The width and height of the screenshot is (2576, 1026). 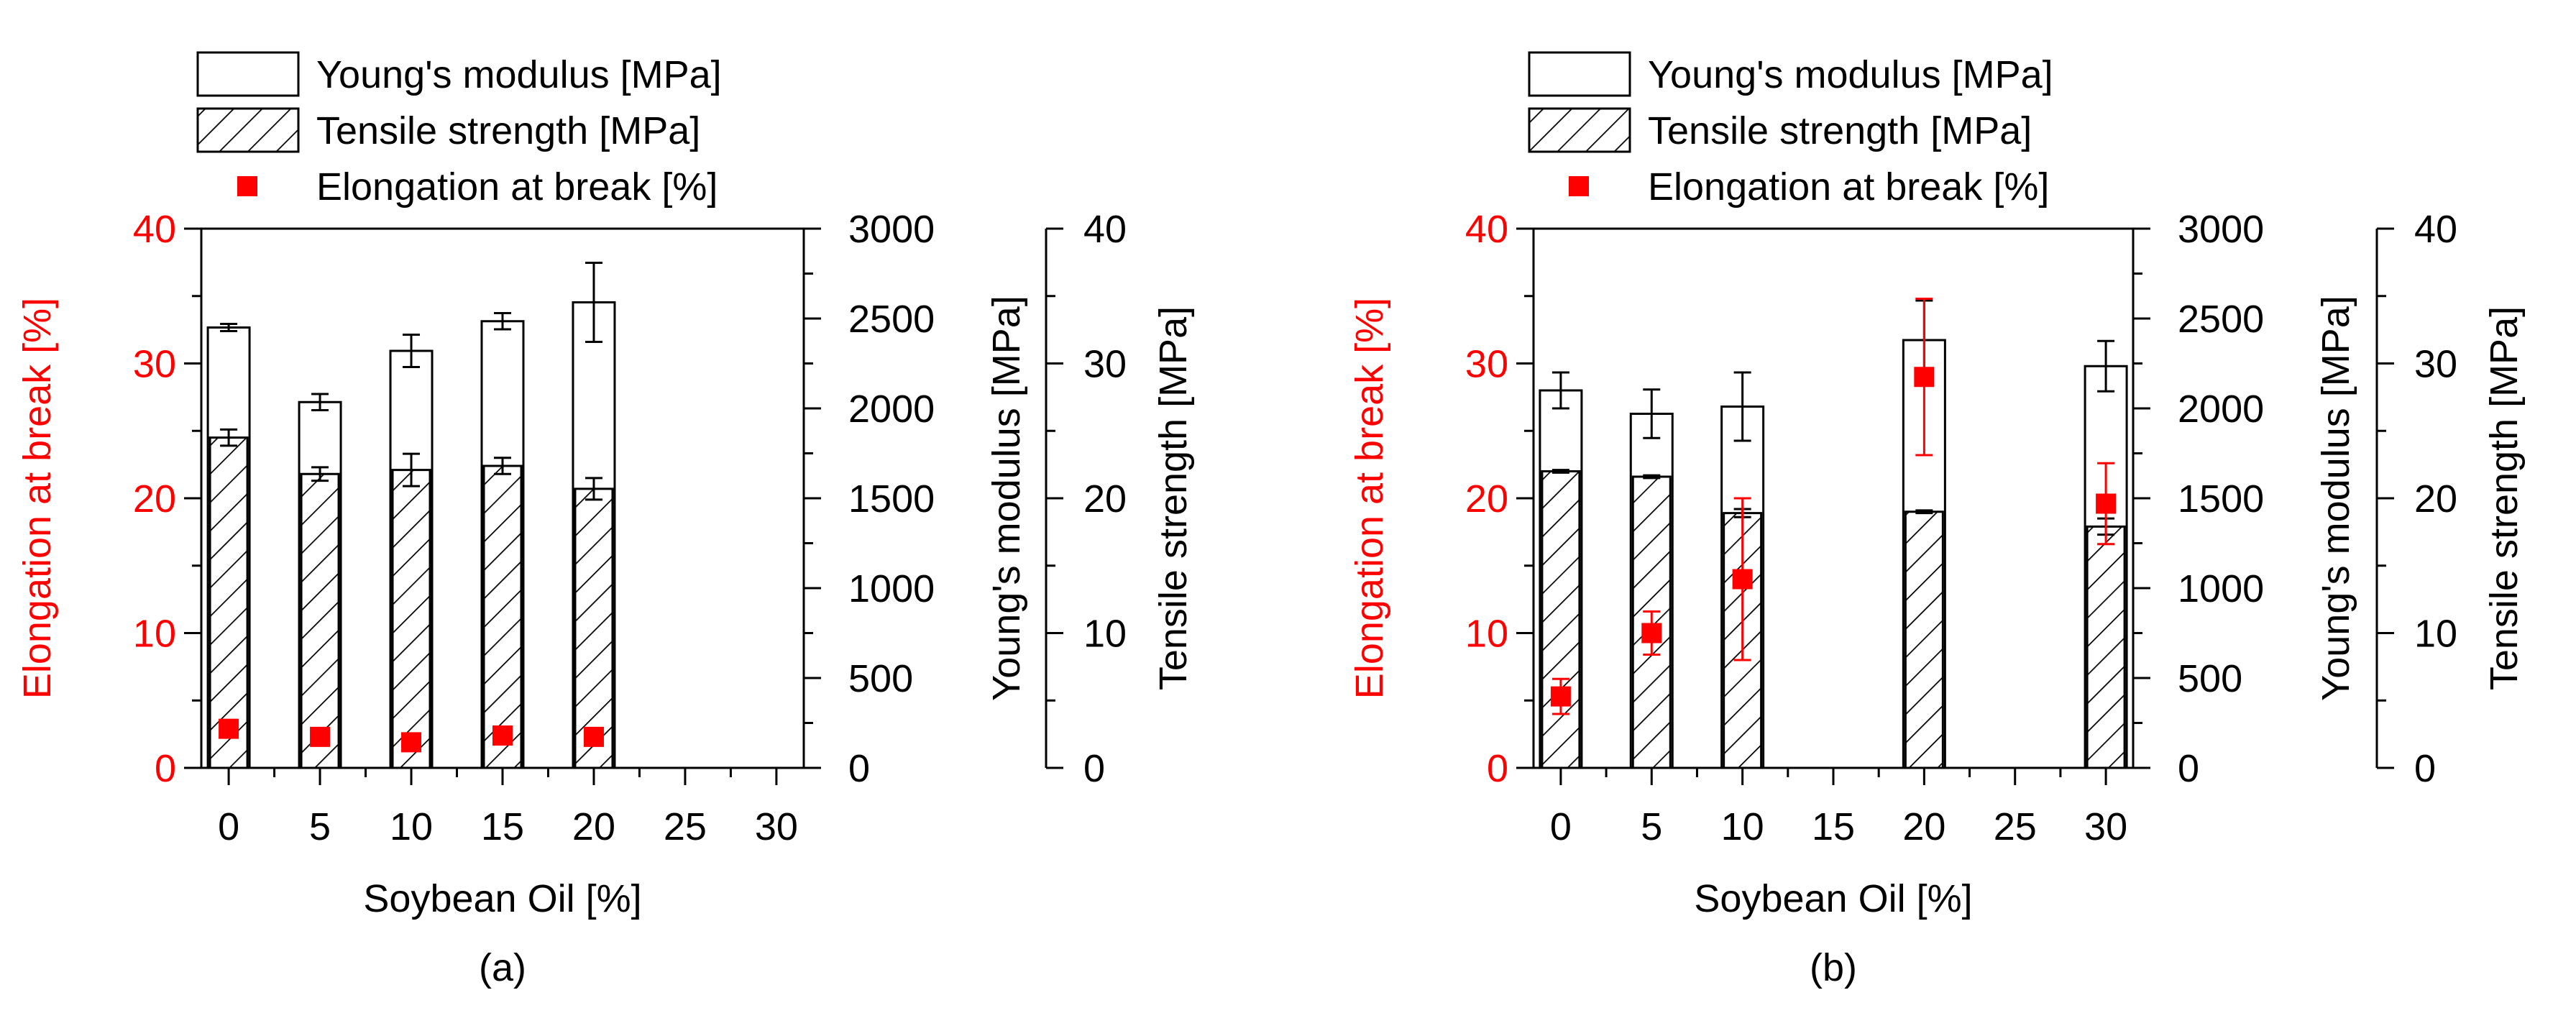 What do you see at coordinates (1833, 967) in the screenshot?
I see `panel-label: (b)` at bounding box center [1833, 967].